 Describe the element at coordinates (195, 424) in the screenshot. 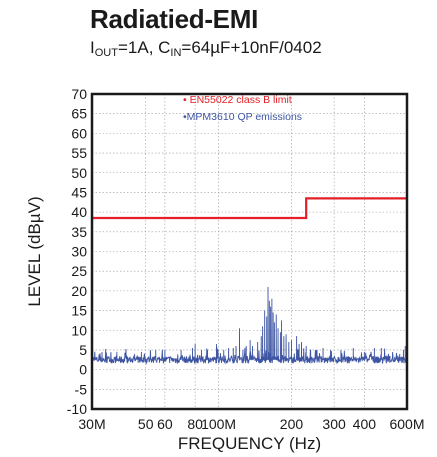

I see `x-tick-label: 80` at that location.